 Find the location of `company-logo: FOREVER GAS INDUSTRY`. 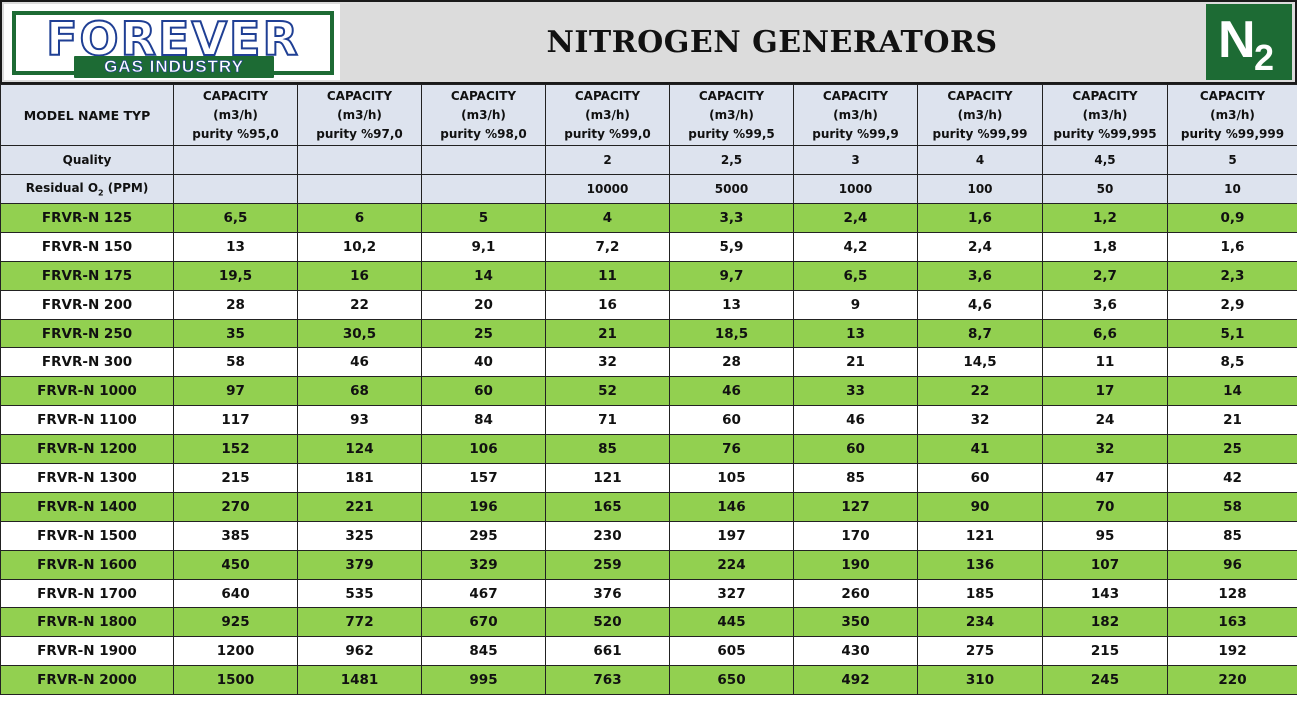

company-logo: FOREVER GAS INDUSTRY is located at coordinates (172, 42).